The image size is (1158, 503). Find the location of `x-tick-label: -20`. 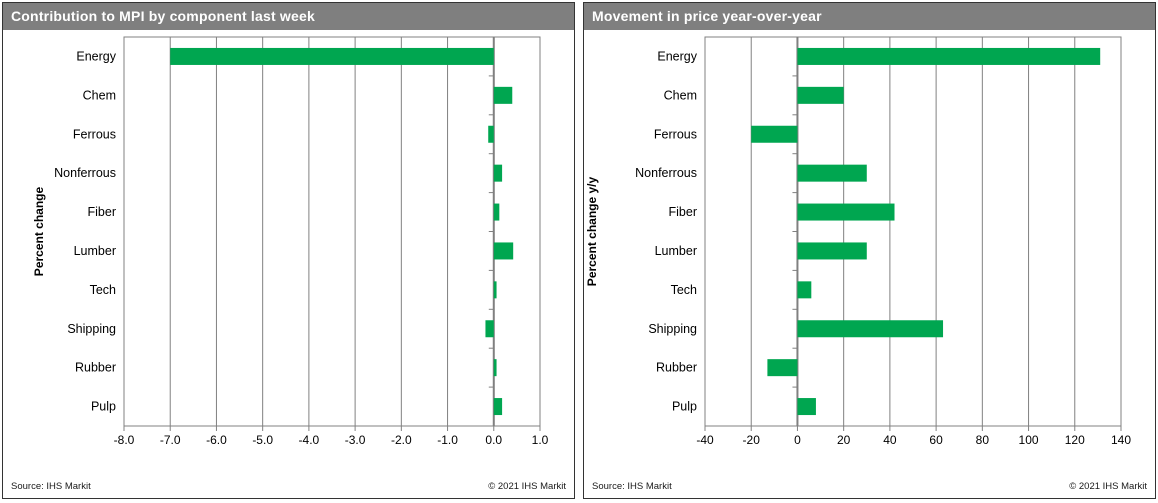

x-tick-label: -20 is located at coordinates (752, 440).